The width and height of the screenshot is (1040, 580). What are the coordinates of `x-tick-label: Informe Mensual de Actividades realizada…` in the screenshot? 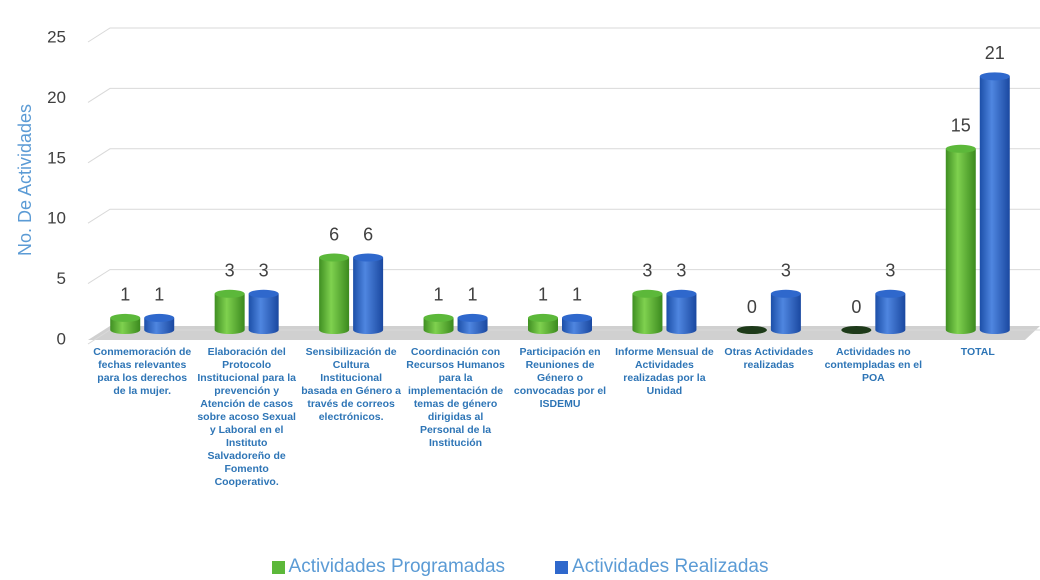 It's located at (664, 371).